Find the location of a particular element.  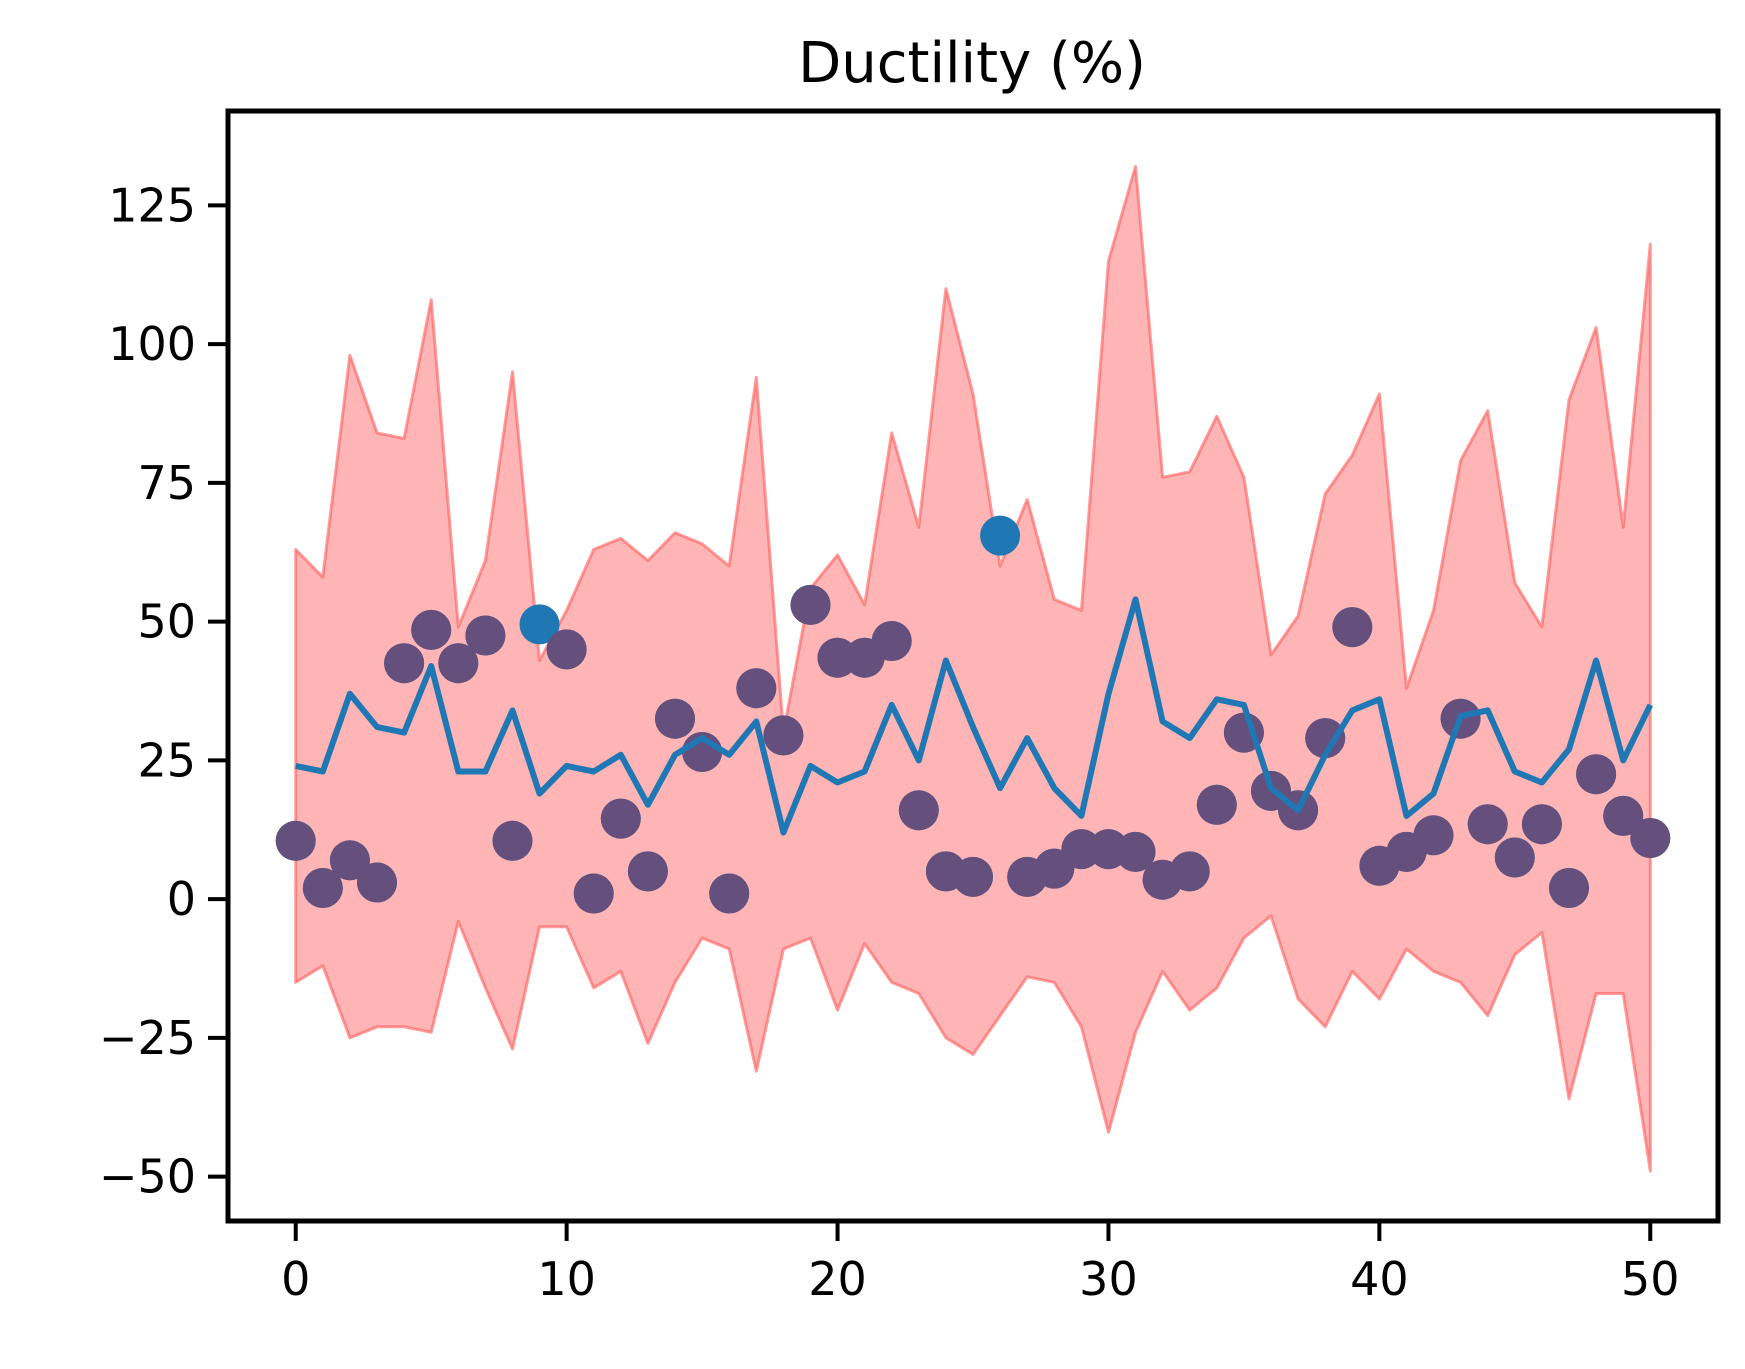

y-tick-label: 100 is located at coordinates (152, 344).